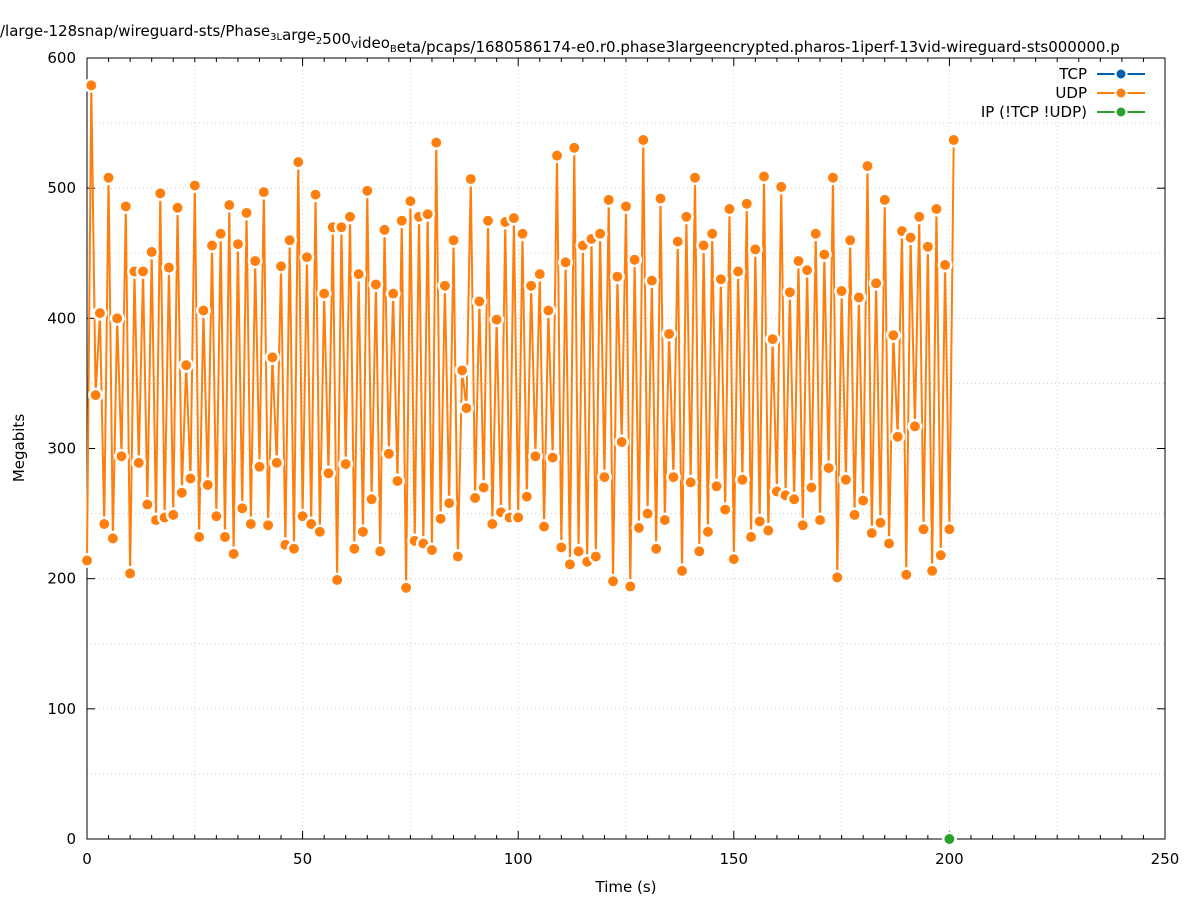  What do you see at coordinates (302, 859) in the screenshot?
I see `x-tick-label: 50` at bounding box center [302, 859].